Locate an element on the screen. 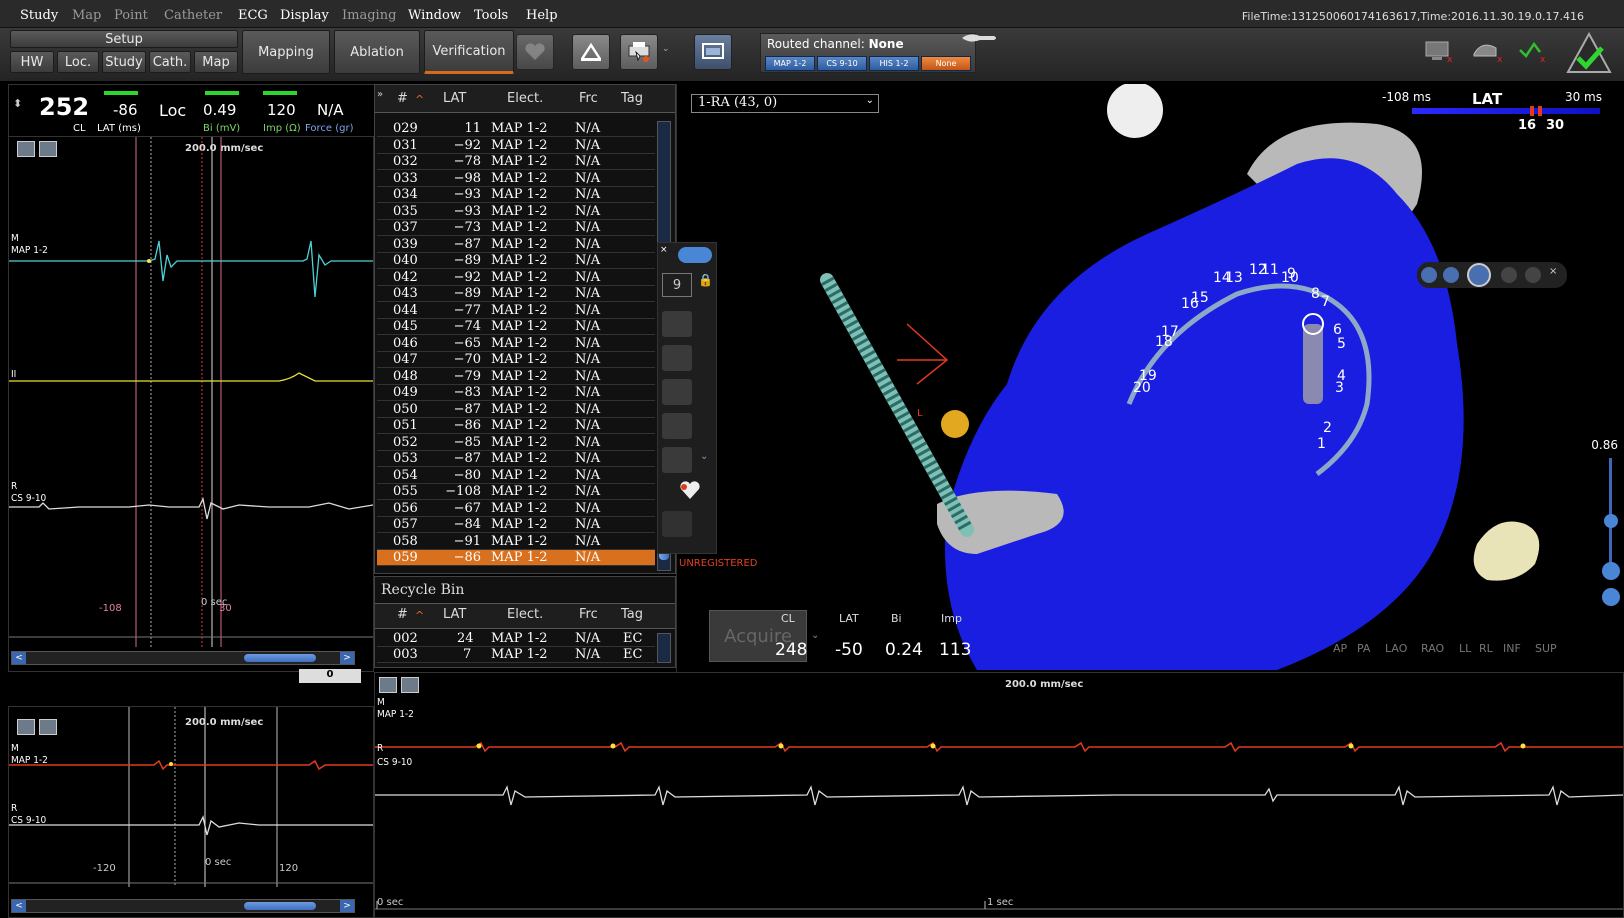 This screenshot has width=1624, height=918. table-row: 034 −93 MAP 1-2 N/A is located at coordinates (516, 195).